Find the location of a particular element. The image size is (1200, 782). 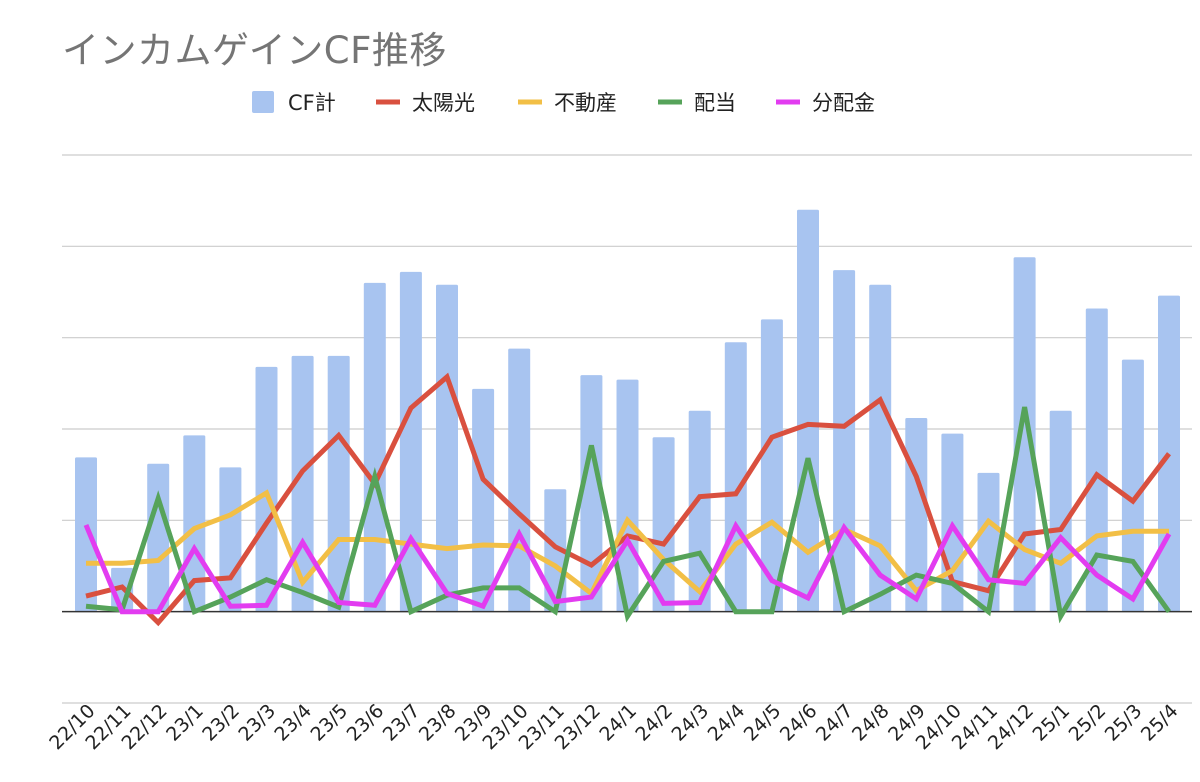

legend-label: CF計 is located at coordinates (312, 103).